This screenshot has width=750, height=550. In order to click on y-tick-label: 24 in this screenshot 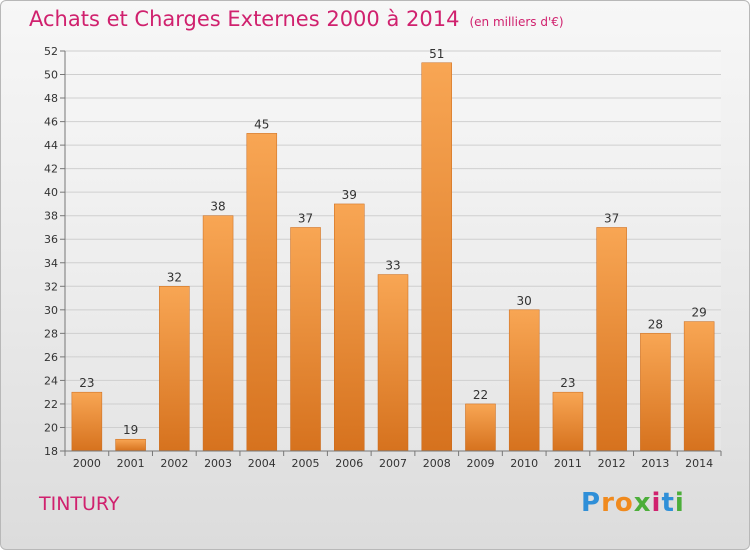, I will do `click(51, 380)`.